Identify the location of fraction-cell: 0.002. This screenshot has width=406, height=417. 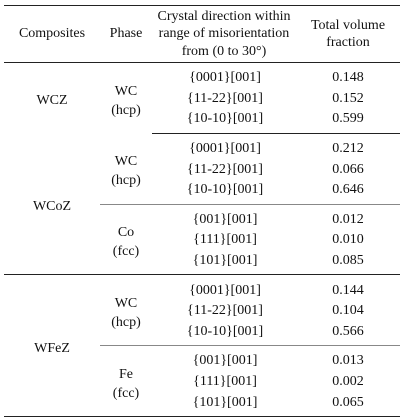
(348, 382).